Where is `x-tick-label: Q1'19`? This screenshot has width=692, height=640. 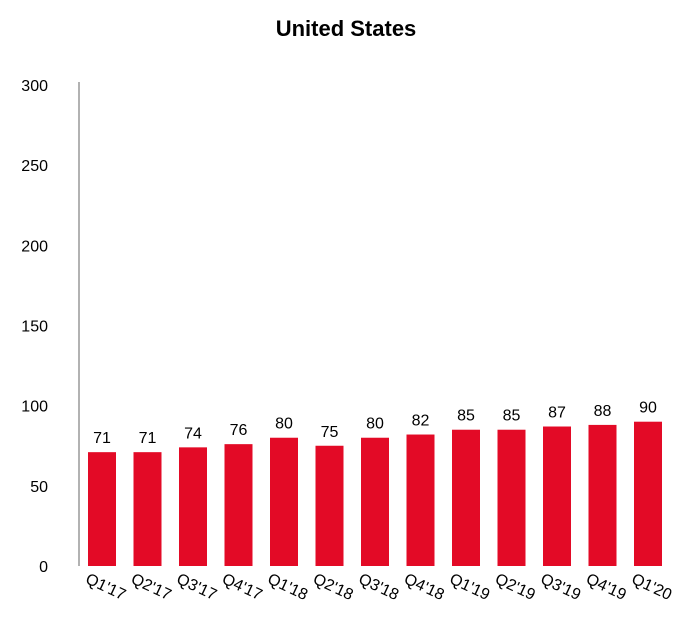 x-tick-label: Q1'19 is located at coordinates (470, 587).